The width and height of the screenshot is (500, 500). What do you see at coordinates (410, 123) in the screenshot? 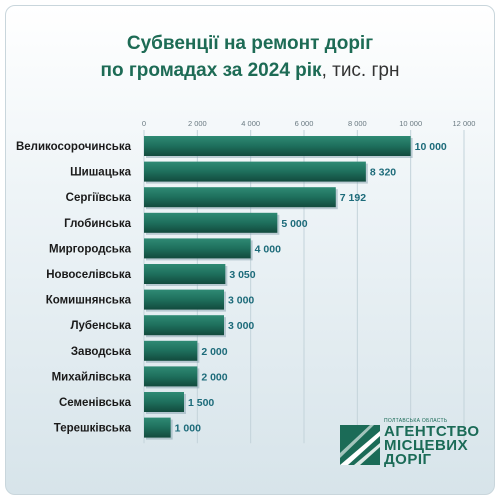
I see `x-tick-label: 10 000` at bounding box center [410, 123].